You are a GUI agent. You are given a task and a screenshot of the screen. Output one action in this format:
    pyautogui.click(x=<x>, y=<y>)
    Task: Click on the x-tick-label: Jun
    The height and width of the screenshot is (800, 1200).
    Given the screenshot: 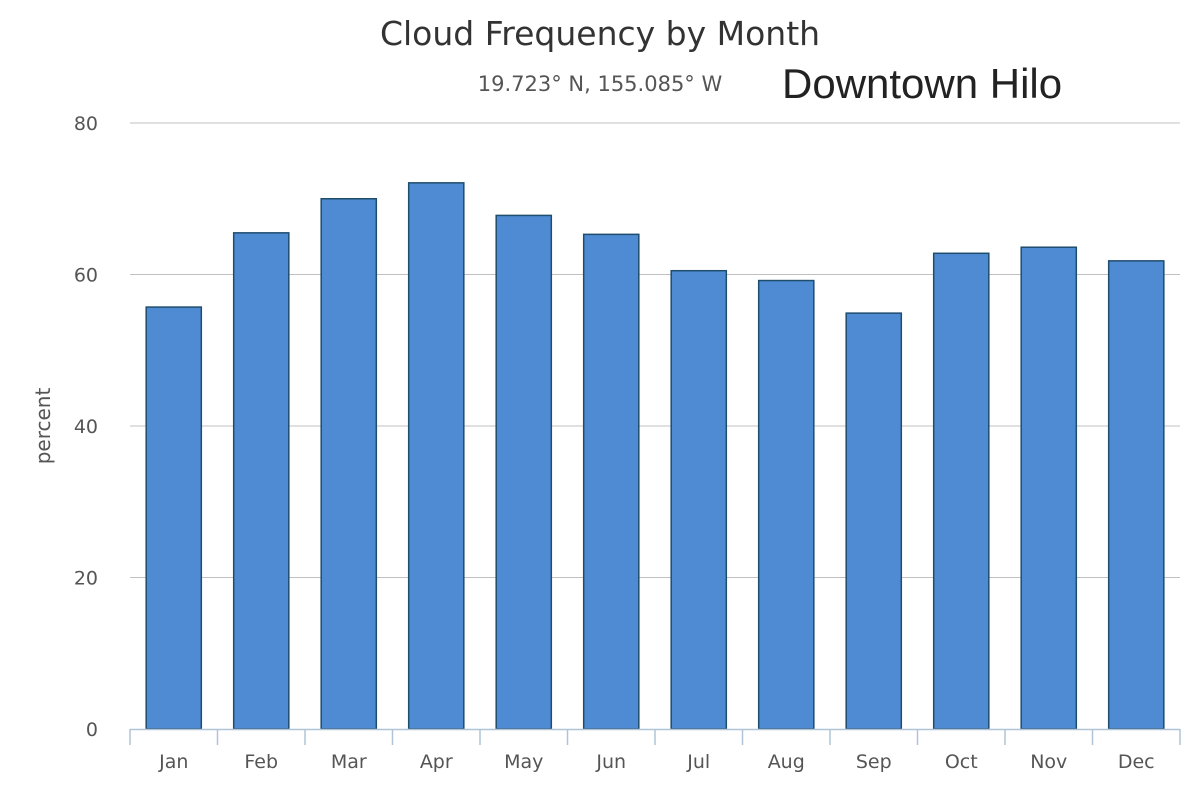 What is the action you would take?
    pyautogui.click(x=610, y=762)
    